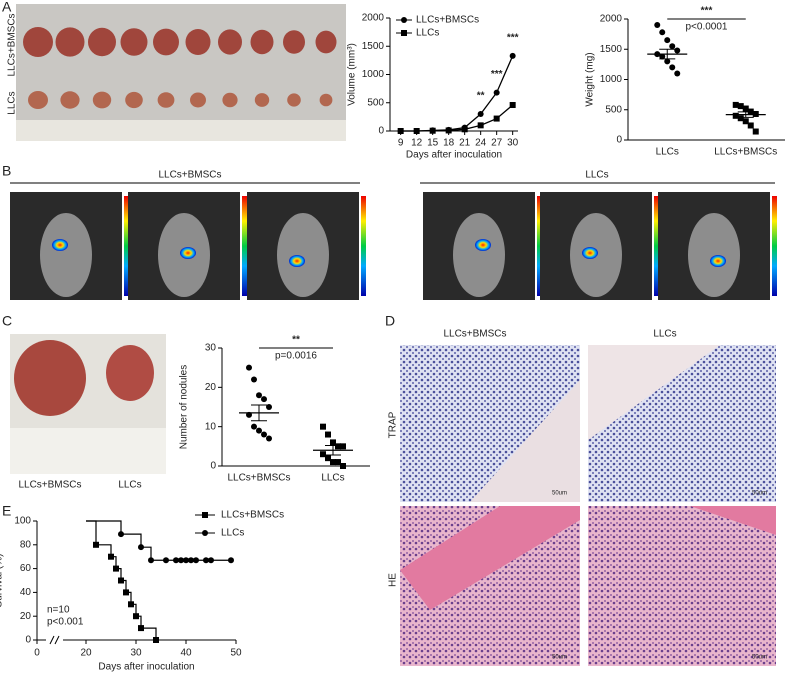 This screenshot has height=675, width=798. I want to click on row-label: LLCs, so click(12, 102).